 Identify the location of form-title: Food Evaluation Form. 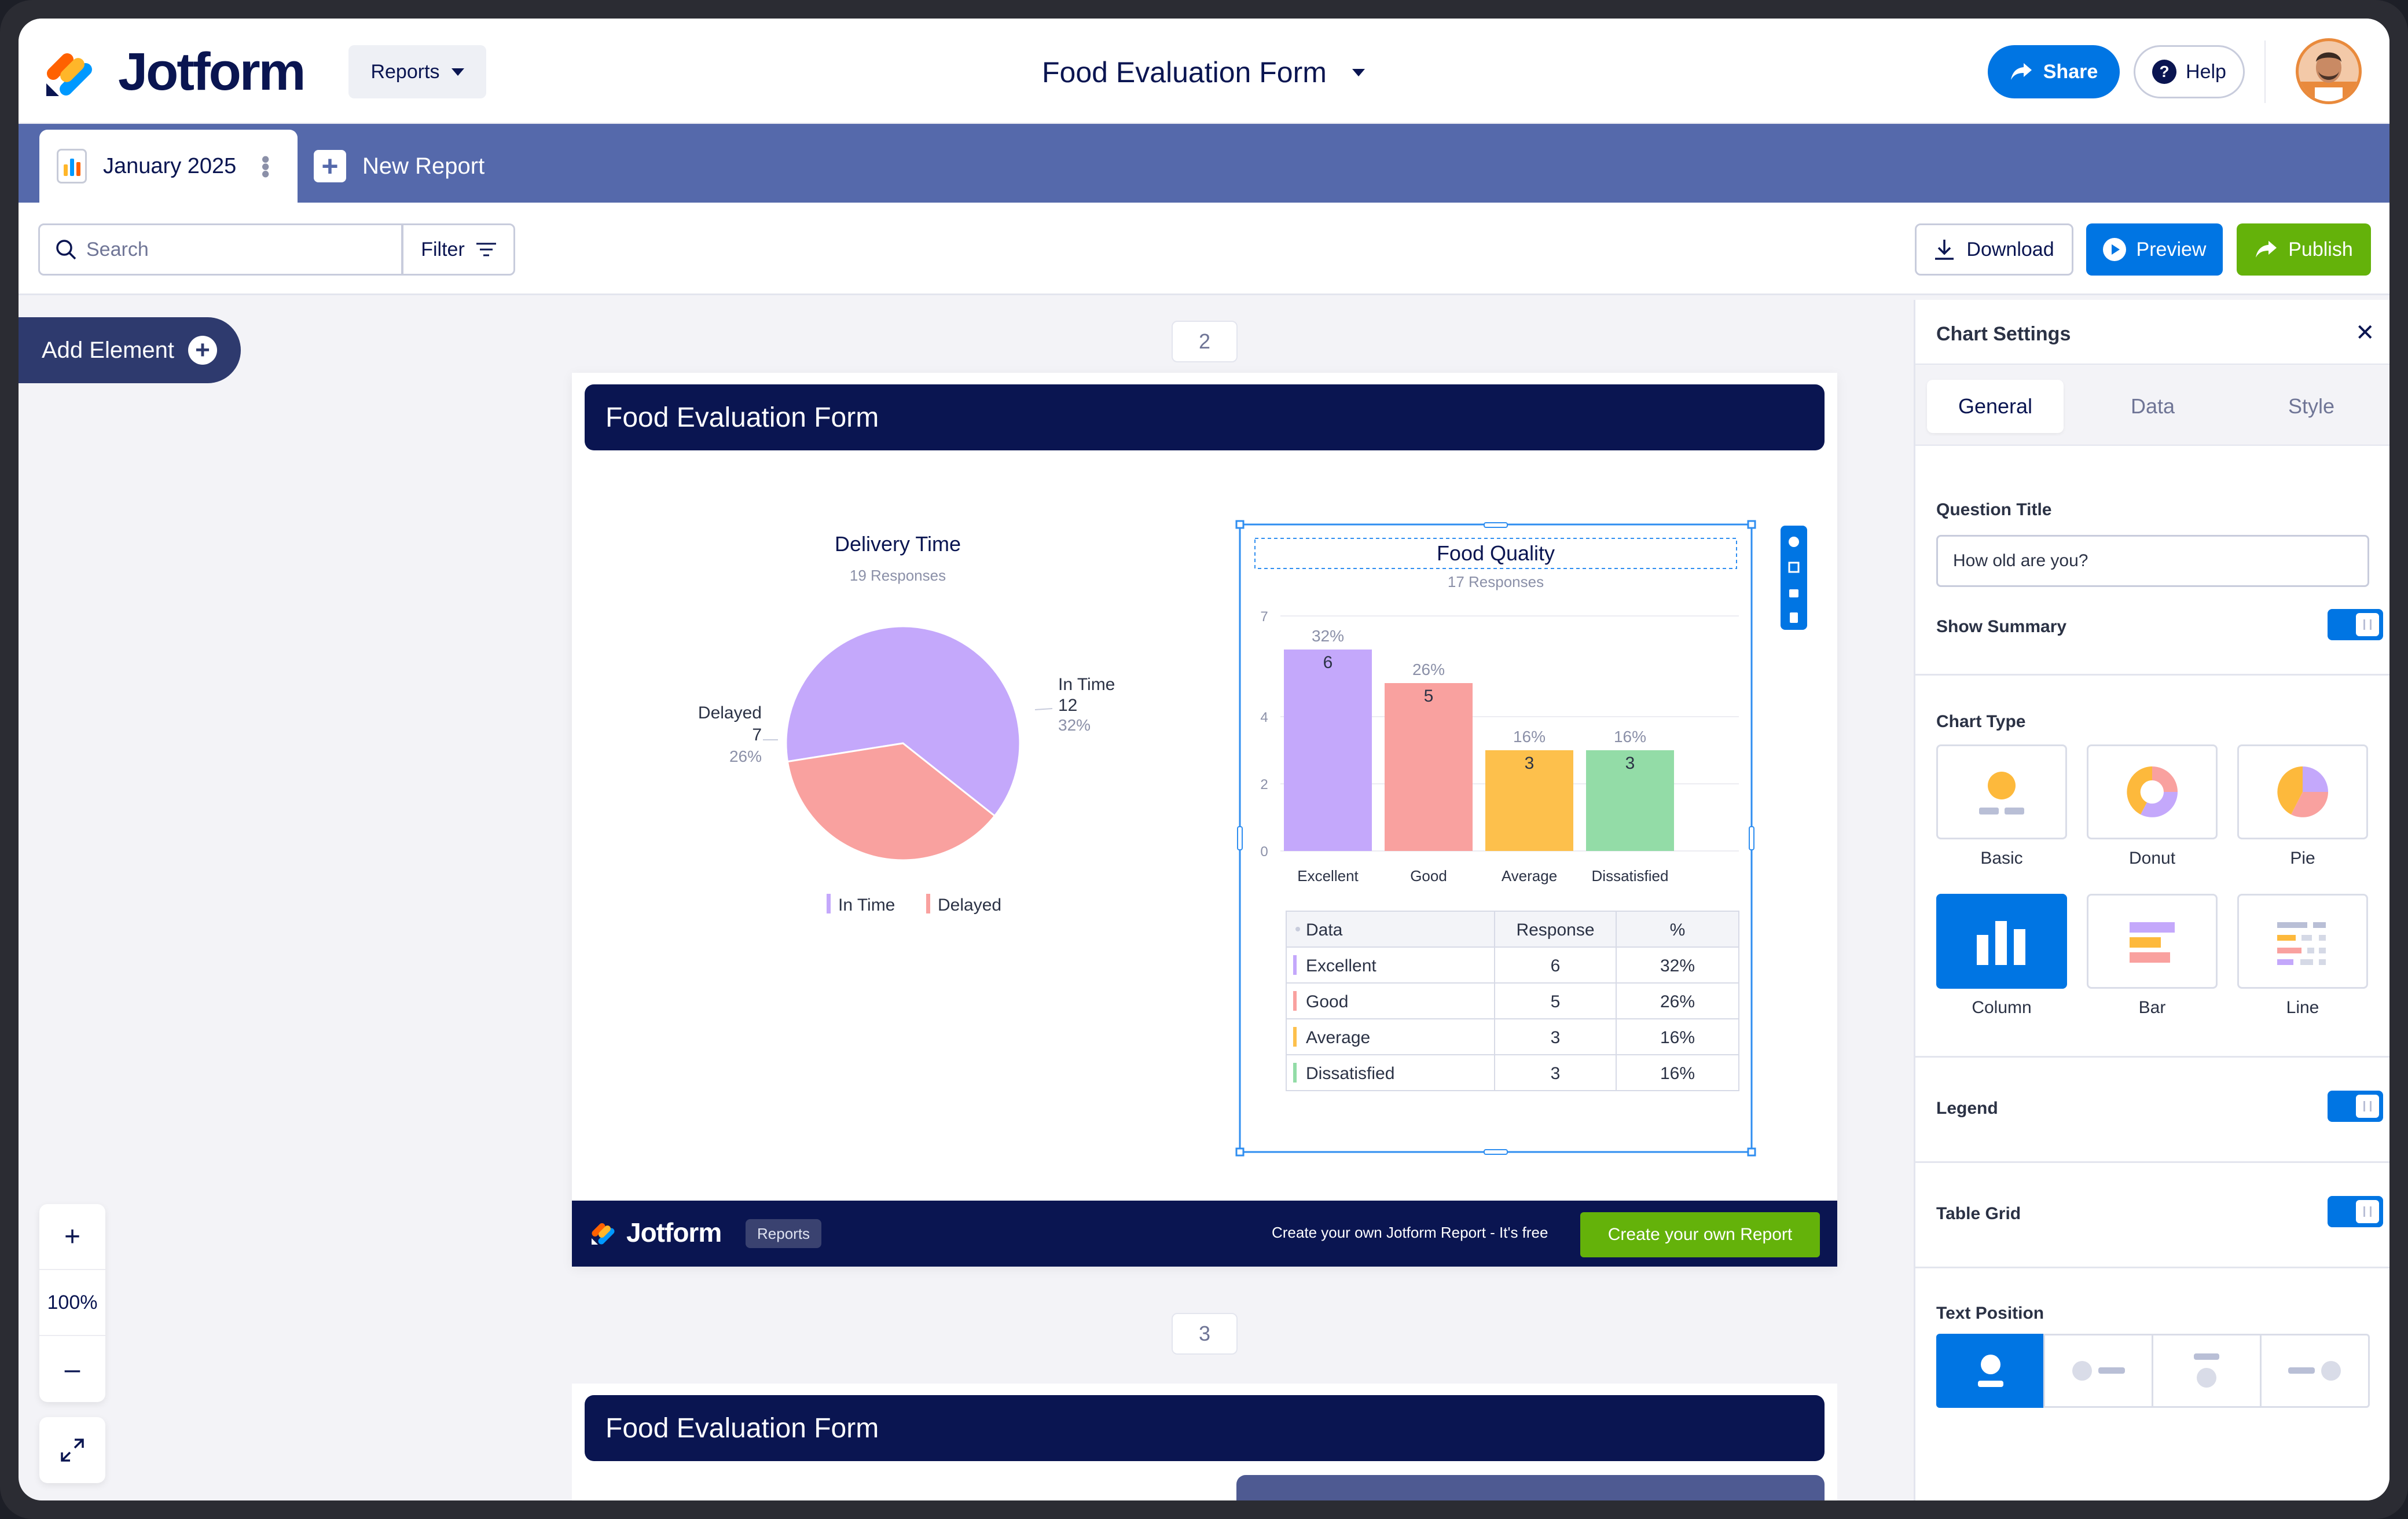
(1184, 72).